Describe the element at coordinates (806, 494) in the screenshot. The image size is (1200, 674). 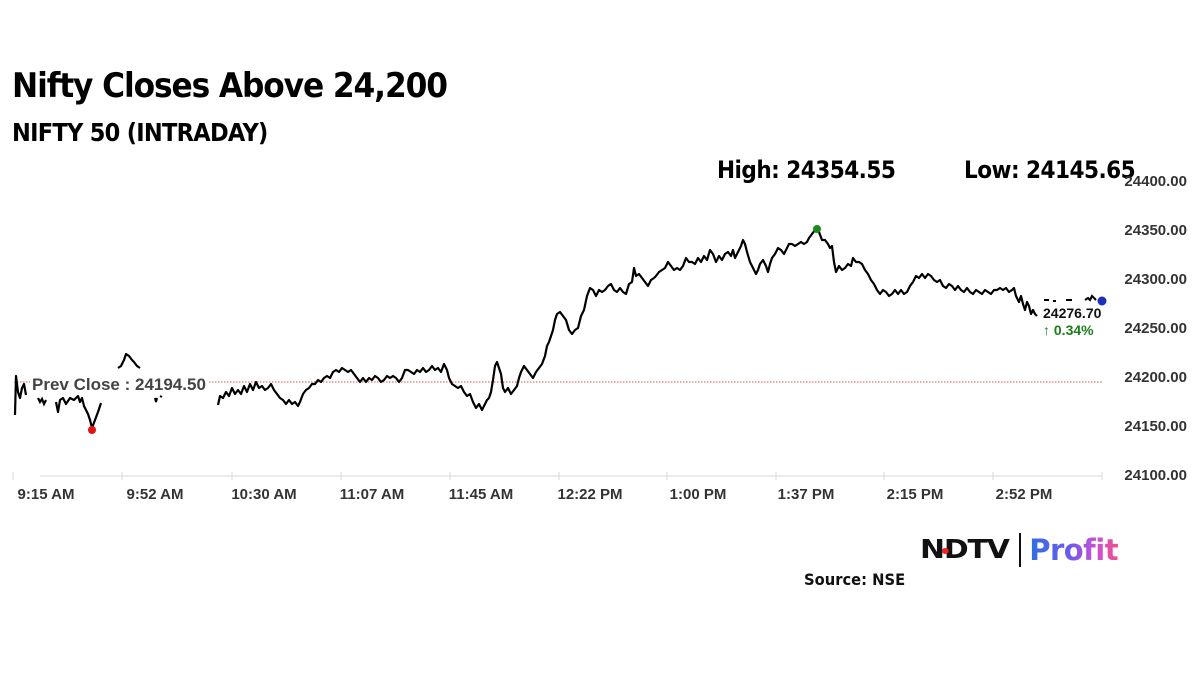
I see `x-tick-1337: 1:37 PM` at that location.